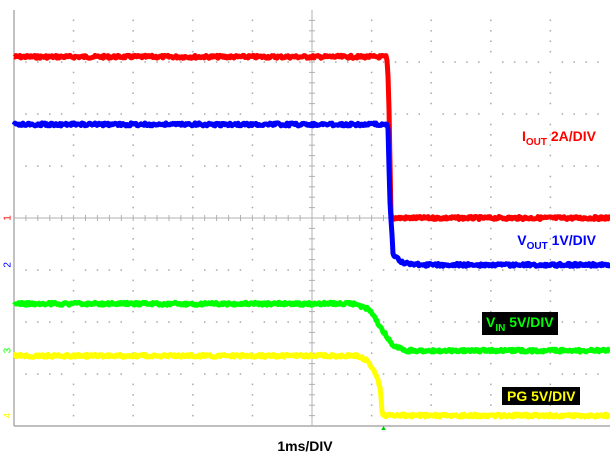  What do you see at coordinates (541, 396) in the screenshot?
I see `pg-label-main: PG 5V/DIV` at bounding box center [541, 396].